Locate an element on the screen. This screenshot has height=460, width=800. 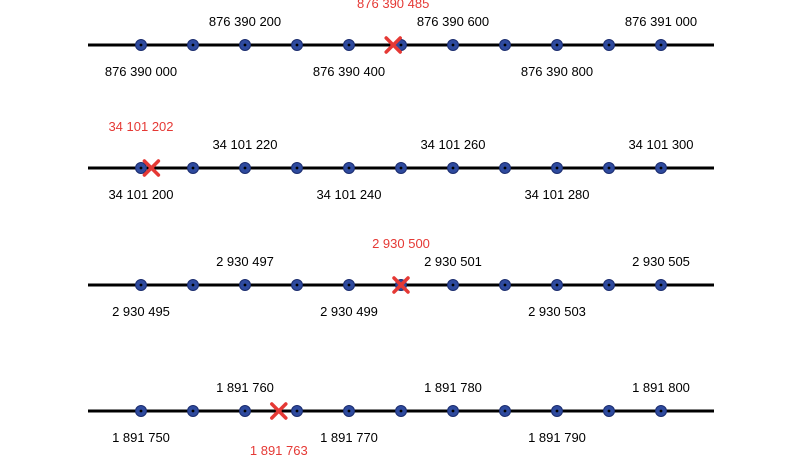
tick-label: 34 101 300 is located at coordinates (660, 144).